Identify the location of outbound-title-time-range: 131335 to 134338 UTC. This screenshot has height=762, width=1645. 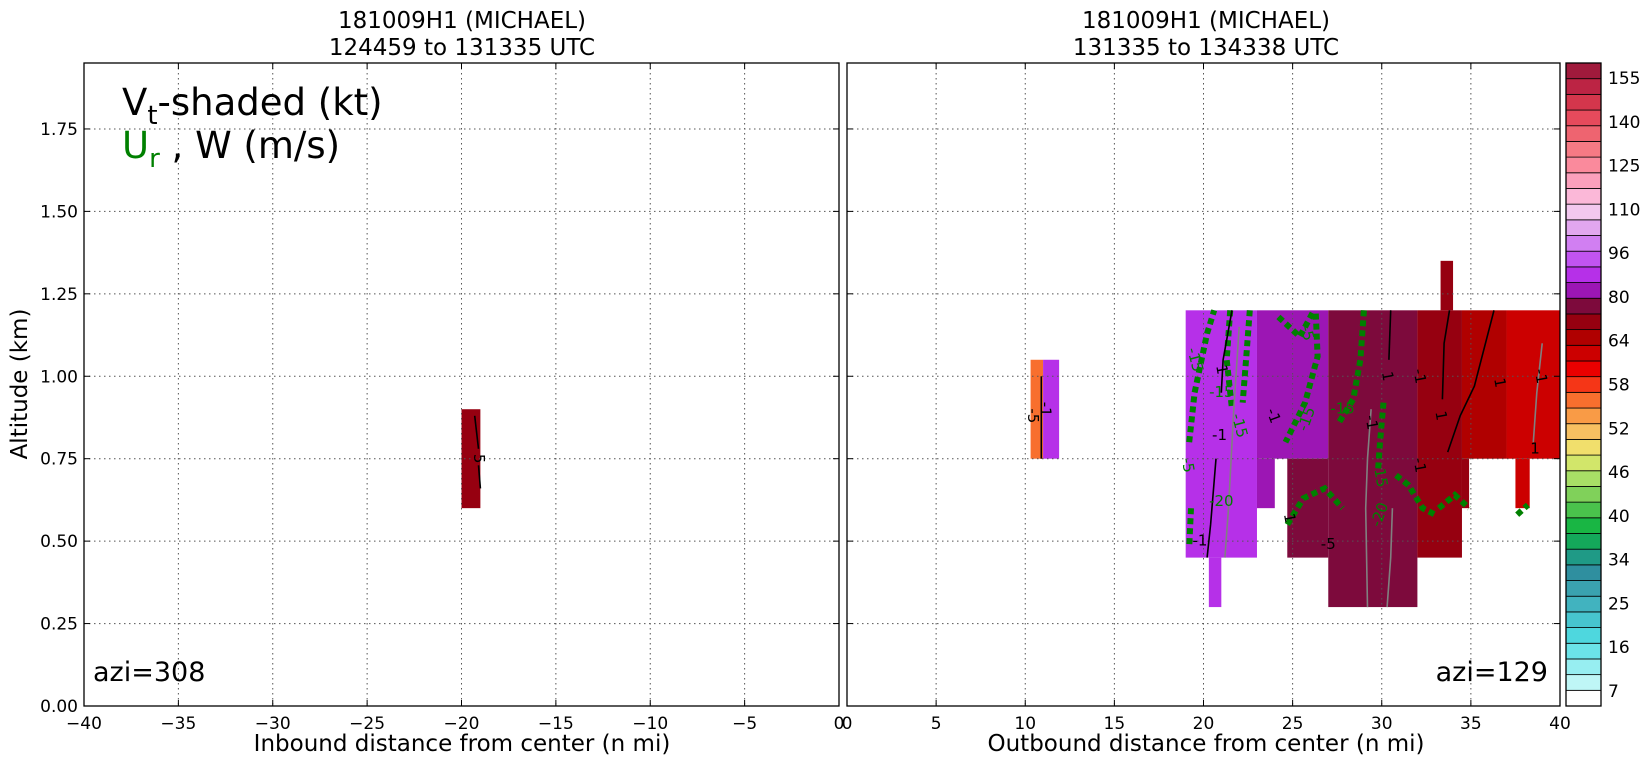
(1206, 48).